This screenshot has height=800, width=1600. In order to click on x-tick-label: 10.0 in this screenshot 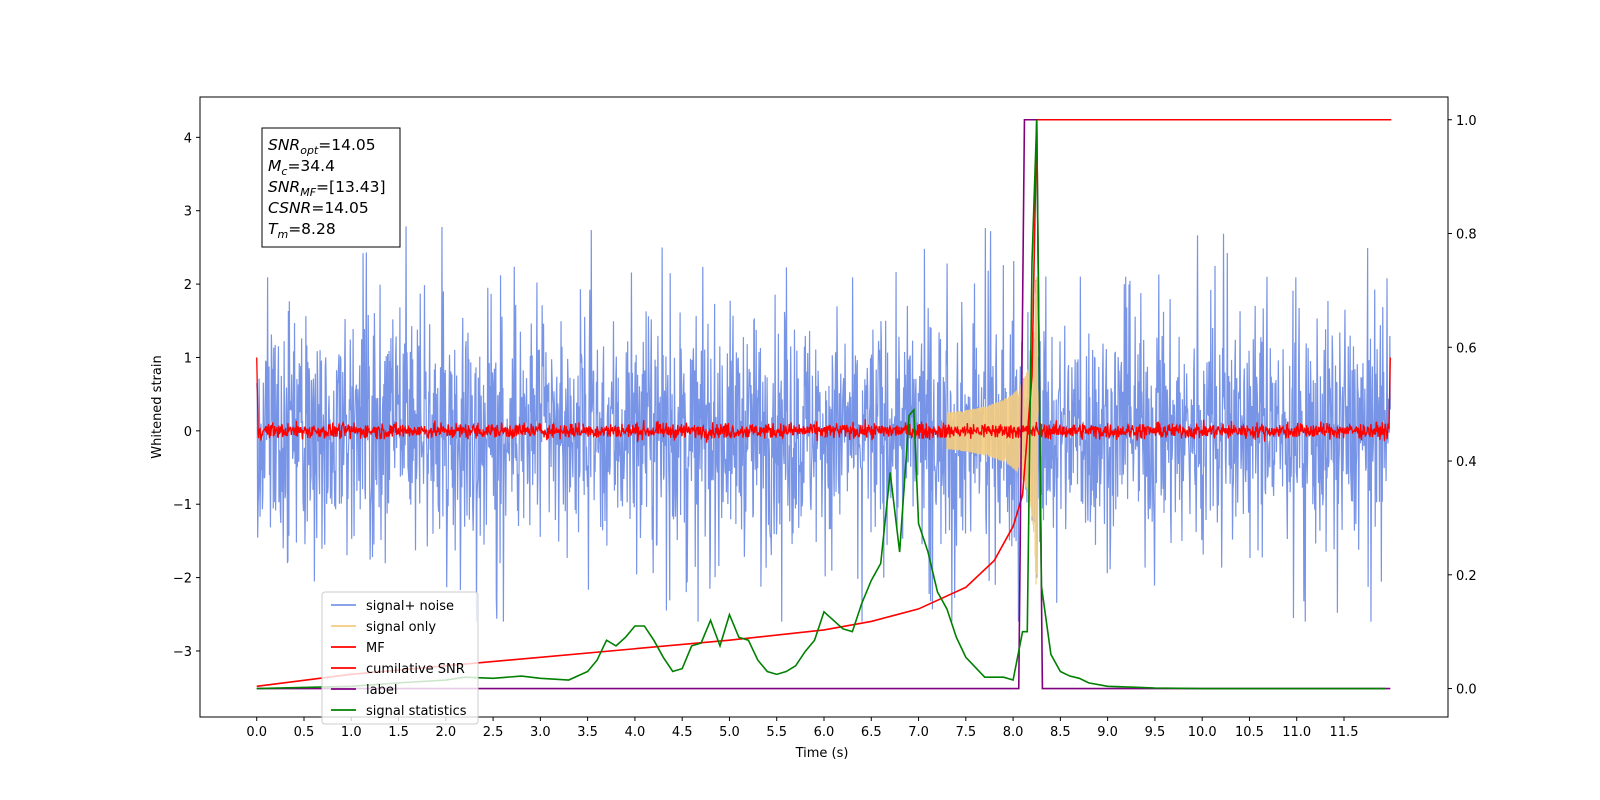, I will do `click(1202, 732)`.